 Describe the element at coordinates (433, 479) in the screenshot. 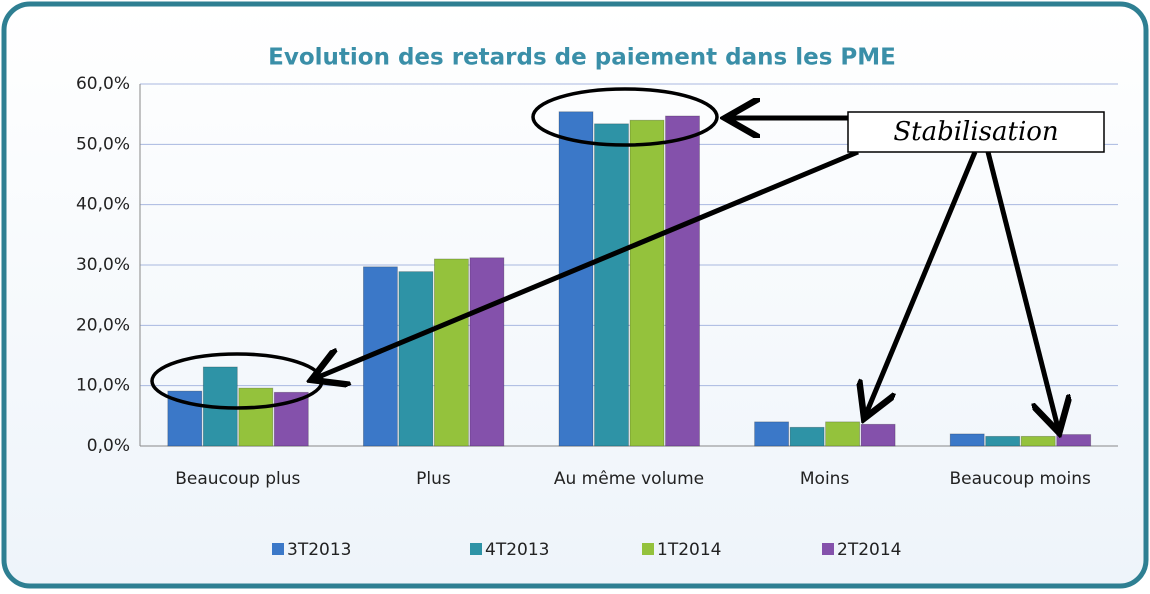

I see `x-tick-label: Plus` at that location.